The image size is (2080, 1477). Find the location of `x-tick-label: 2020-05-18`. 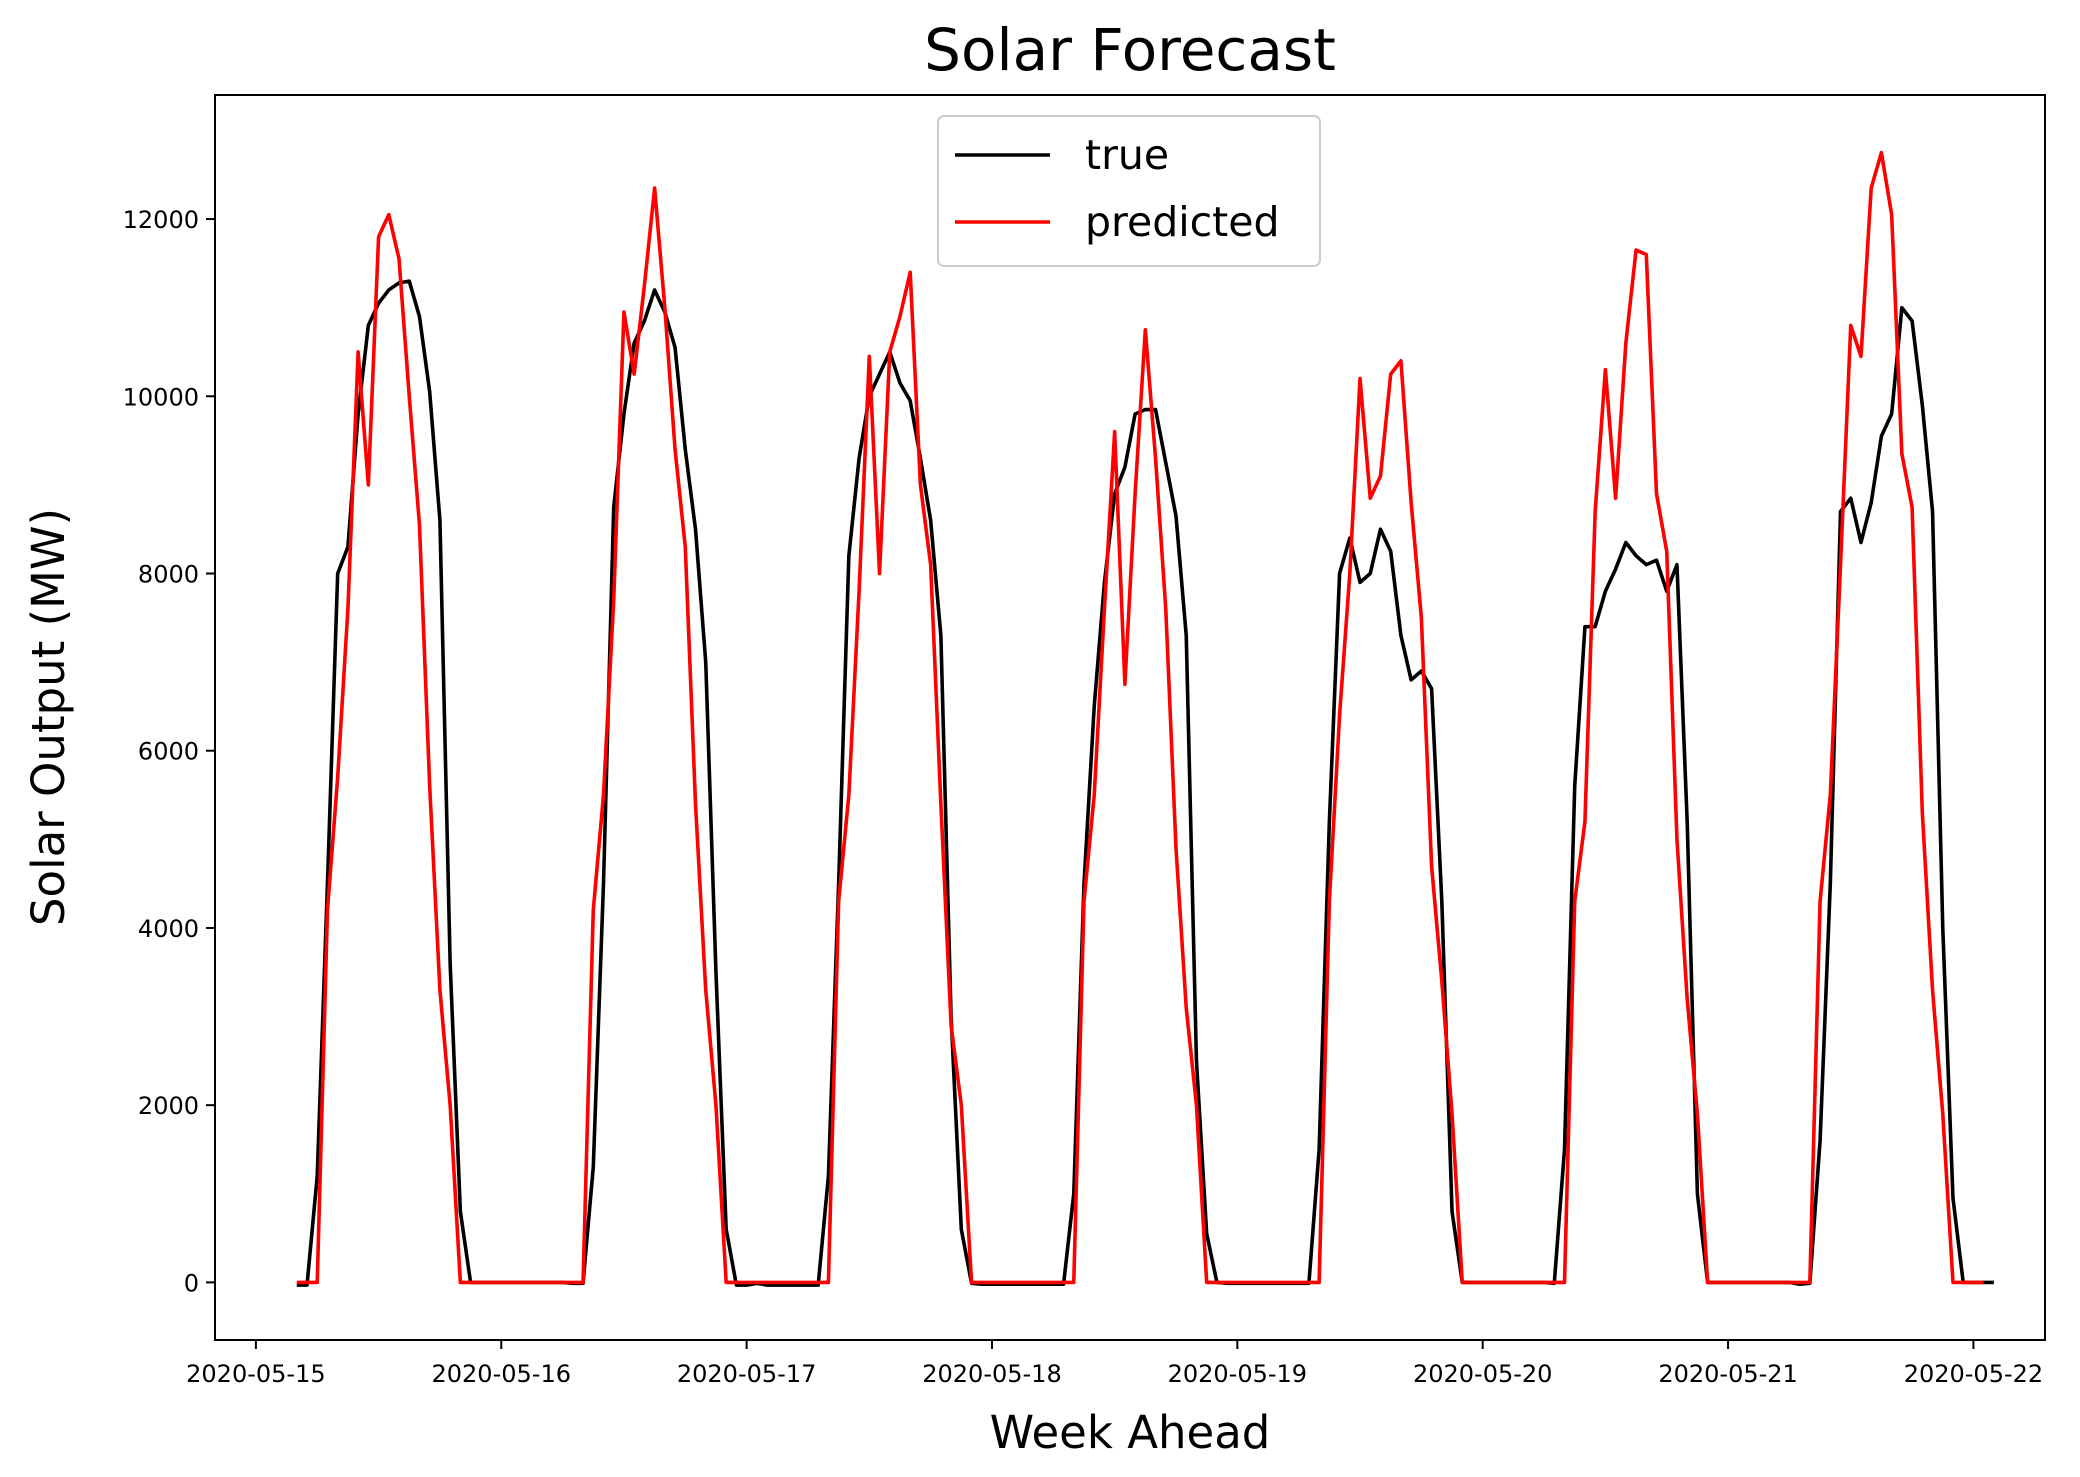

x-tick-label: 2020-05-18 is located at coordinates (991, 1374).